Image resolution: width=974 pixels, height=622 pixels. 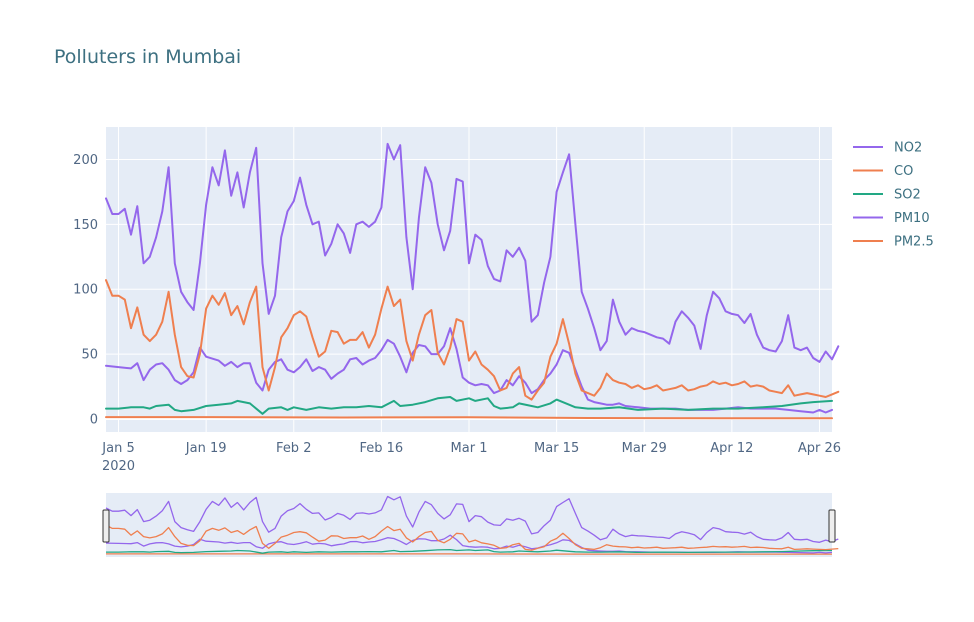 I want to click on legend-label: PM2.5, so click(x=914, y=242).